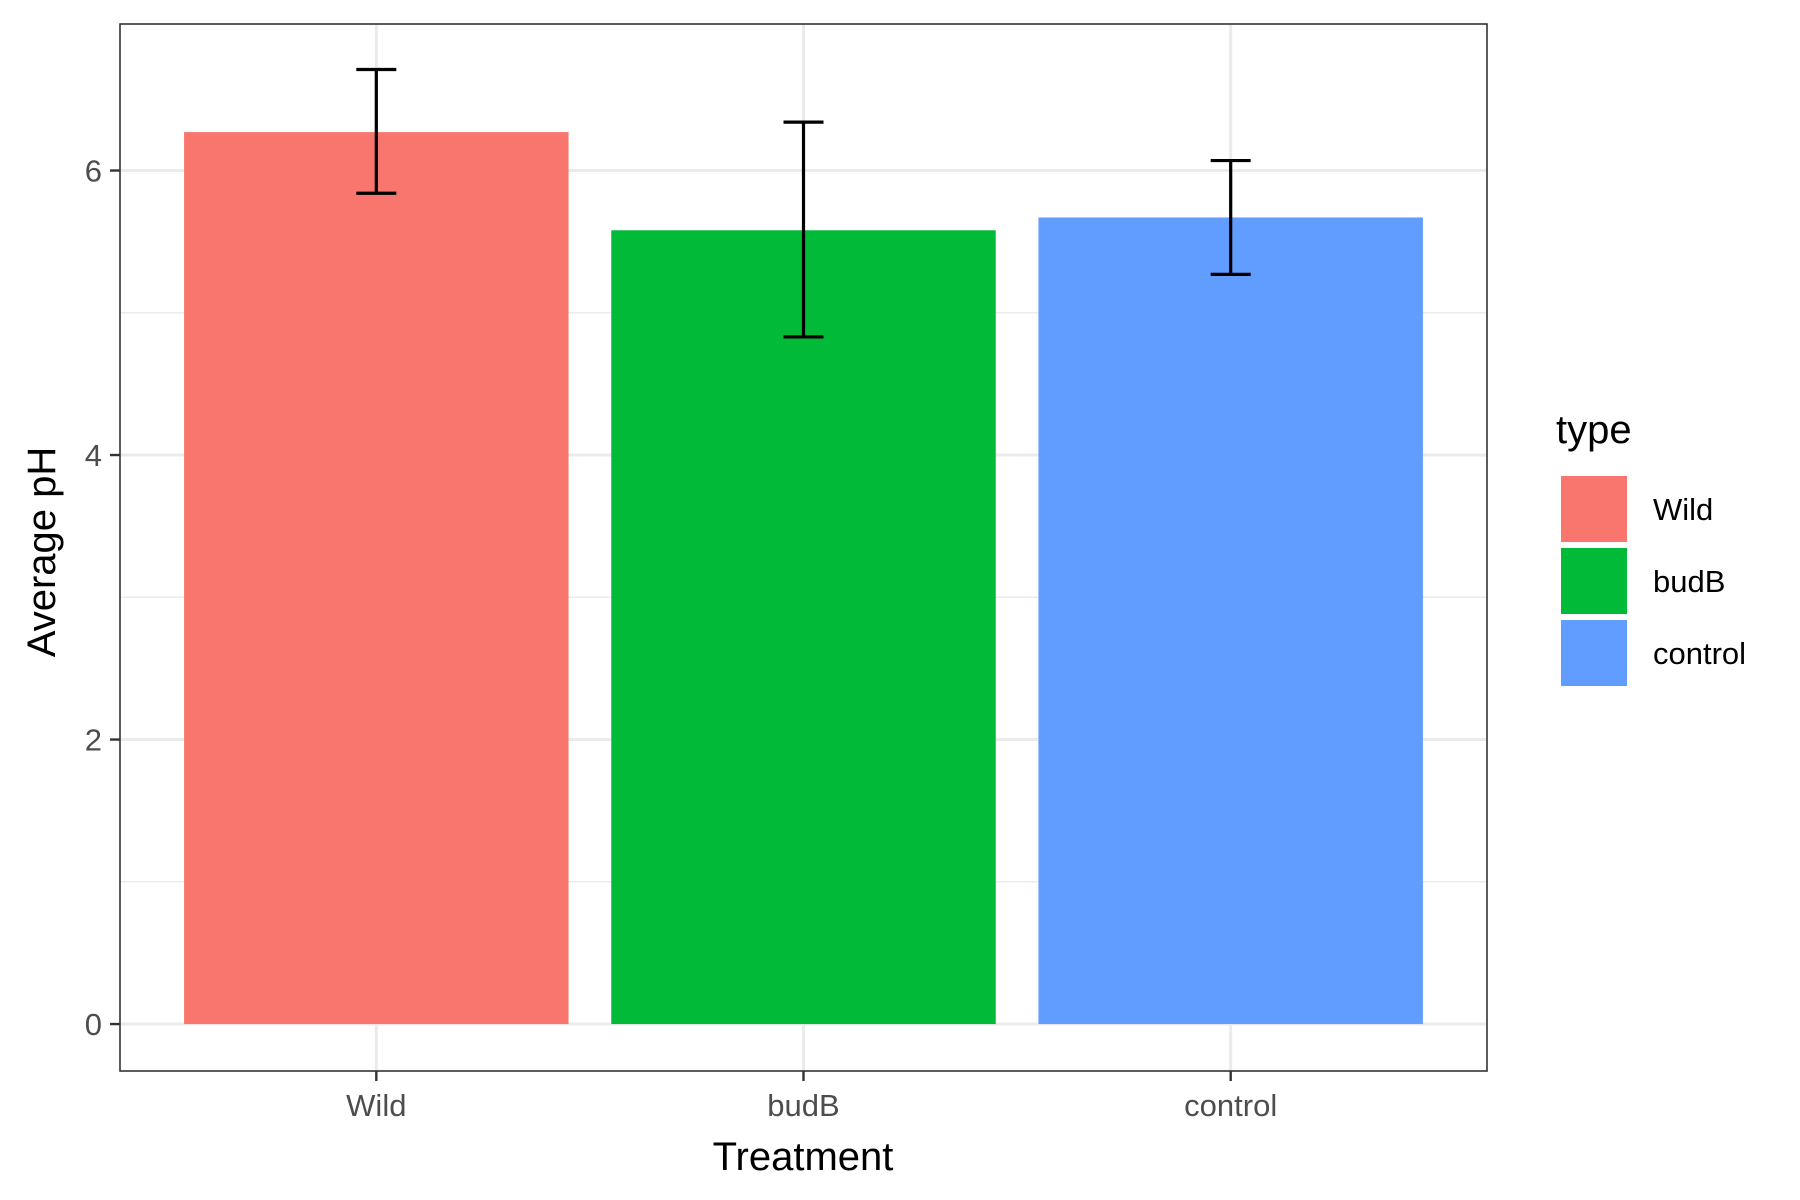  I want to click on y-tick-label: 0, so click(93, 1024).